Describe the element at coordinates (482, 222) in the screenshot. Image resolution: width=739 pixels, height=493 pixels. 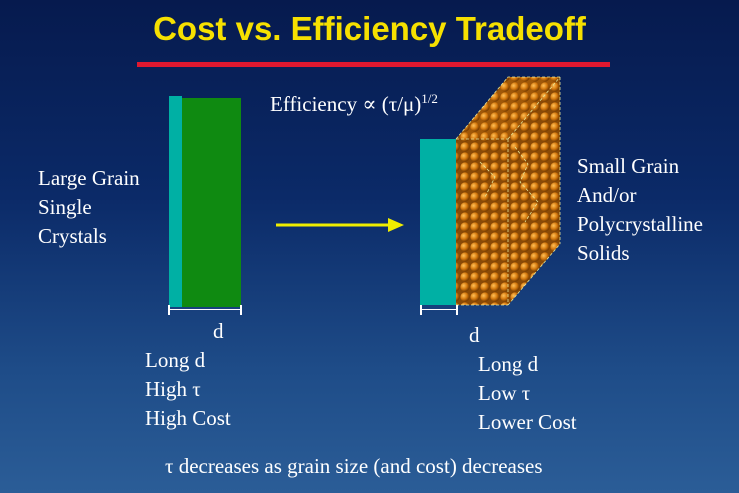
I see `slab-front-face` at that location.